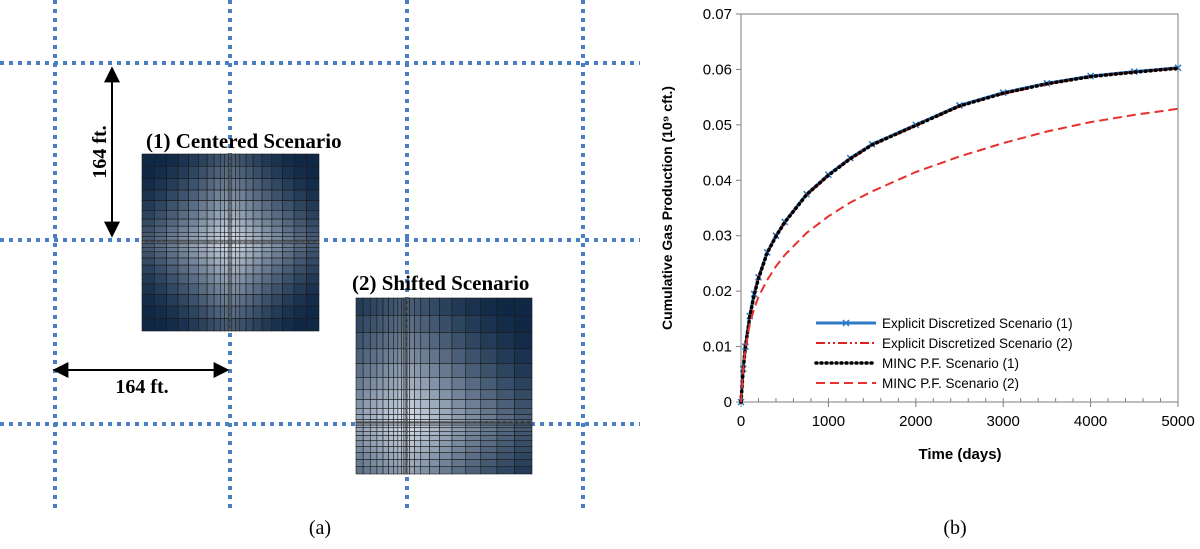  What do you see at coordinates (915, 421) in the screenshot?
I see `x-tick-label: 2000` at bounding box center [915, 421].